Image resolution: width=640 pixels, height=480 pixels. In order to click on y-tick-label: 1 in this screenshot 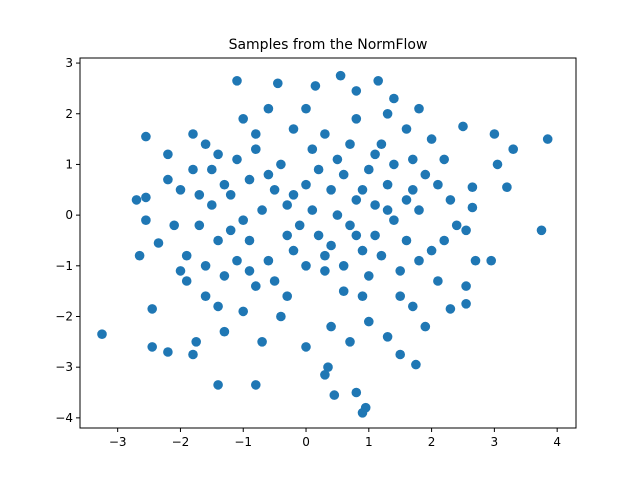, I will do `click(69, 164)`.